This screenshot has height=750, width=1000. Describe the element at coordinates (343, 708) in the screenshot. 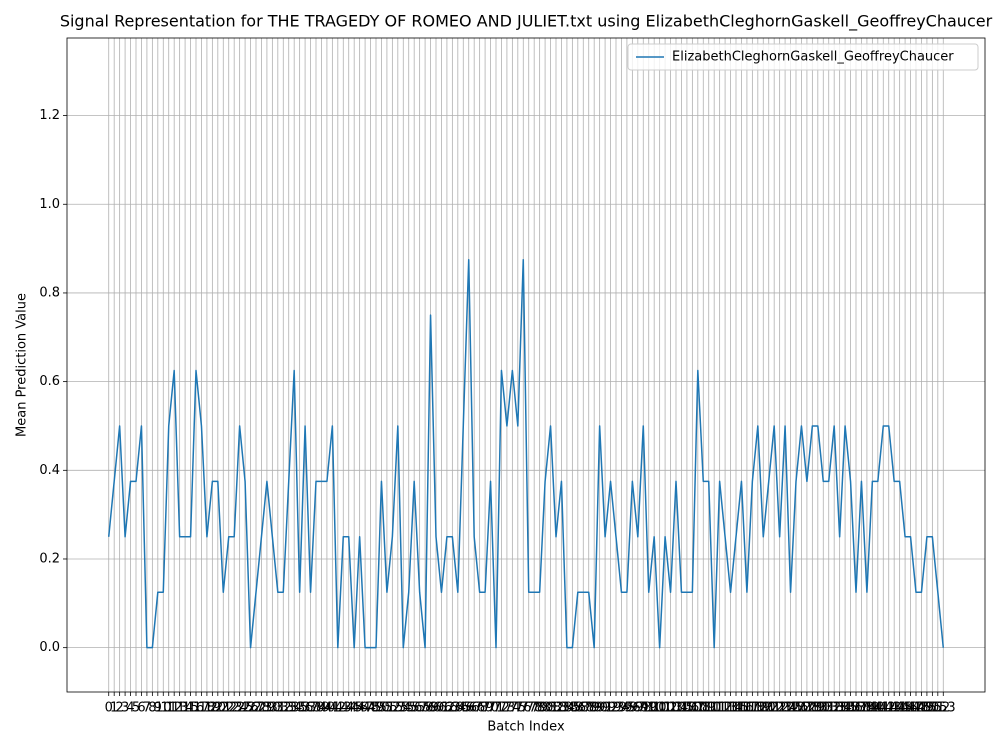

I see `x-tick-label: 43` at that location.